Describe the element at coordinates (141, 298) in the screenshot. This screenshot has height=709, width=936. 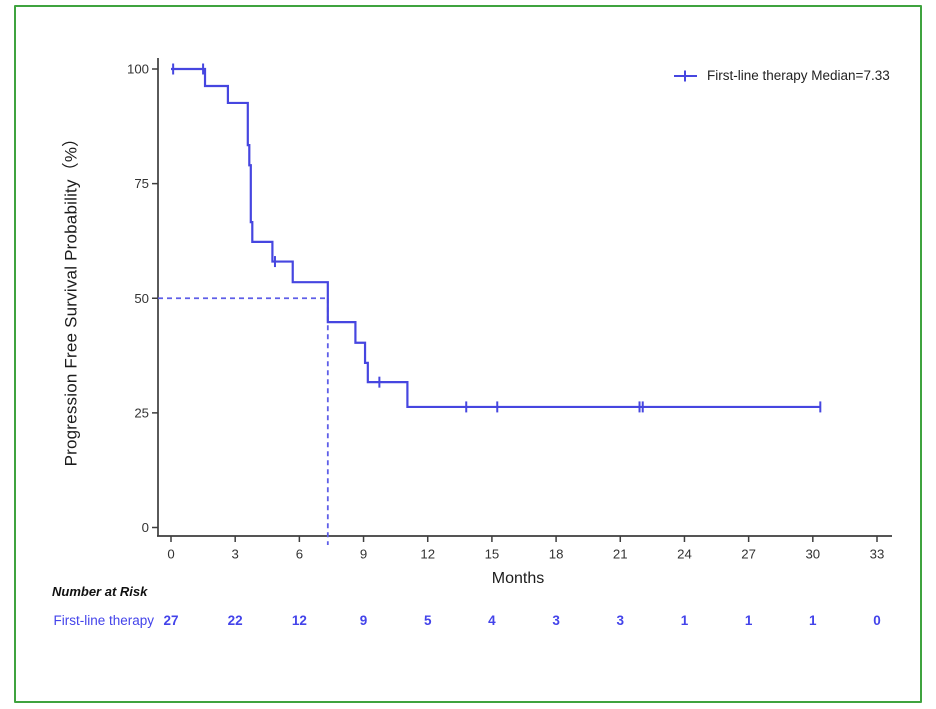
I see `y-tick-label: 50` at that location.